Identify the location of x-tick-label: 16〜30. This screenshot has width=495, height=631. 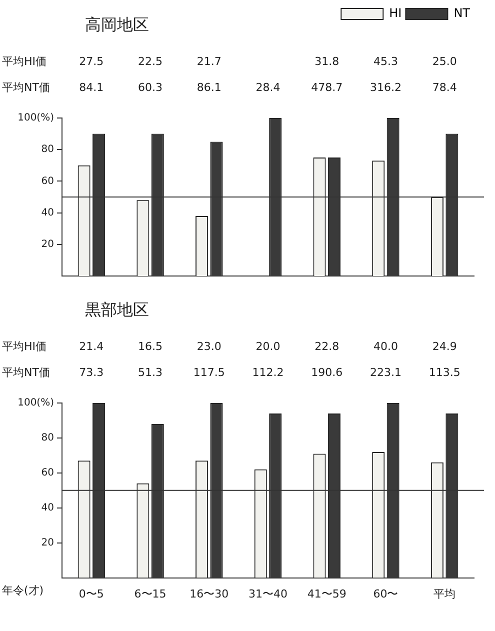
(209, 593).